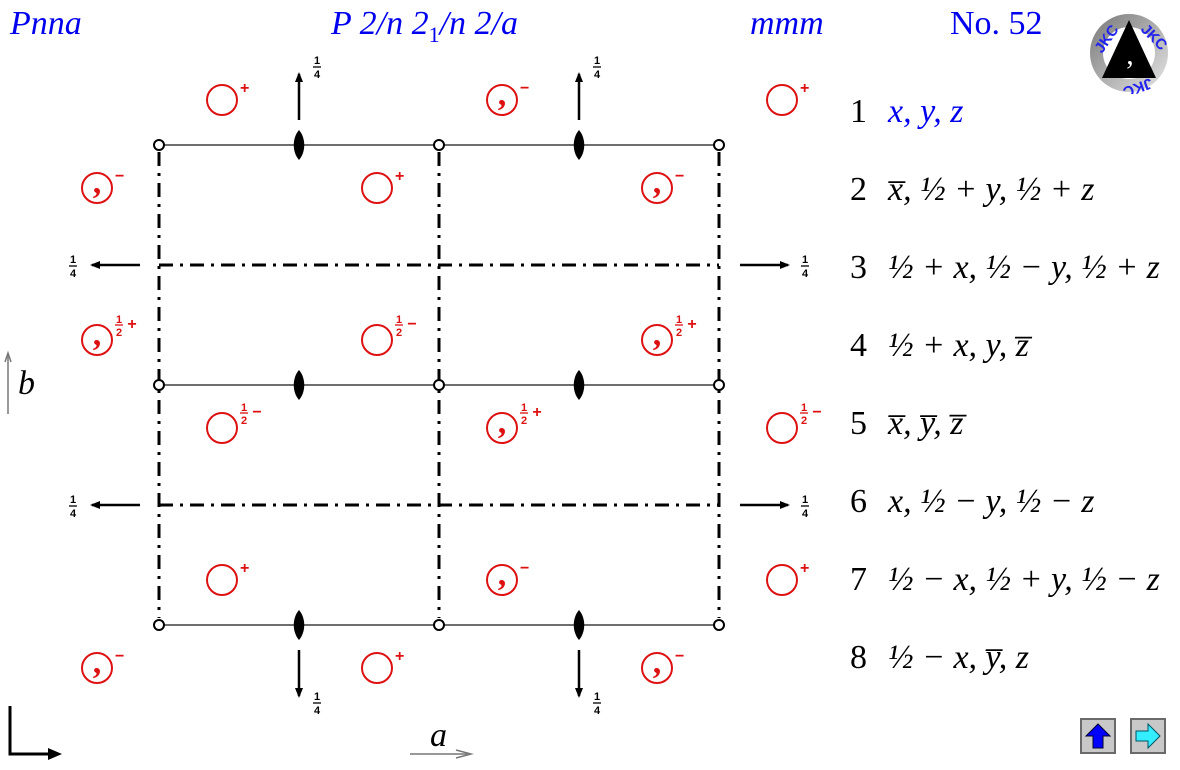 The image size is (1180, 770). I want to click on next-button, so click(1148, 736).